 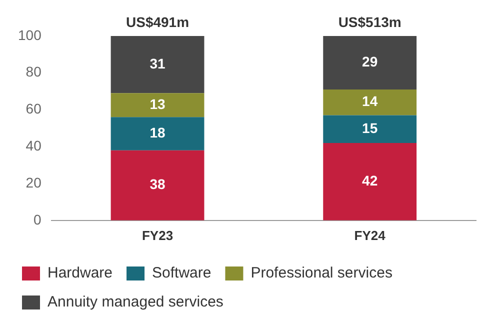 What do you see at coordinates (34, 182) in the screenshot?
I see `y-tick-label: 20` at bounding box center [34, 182].